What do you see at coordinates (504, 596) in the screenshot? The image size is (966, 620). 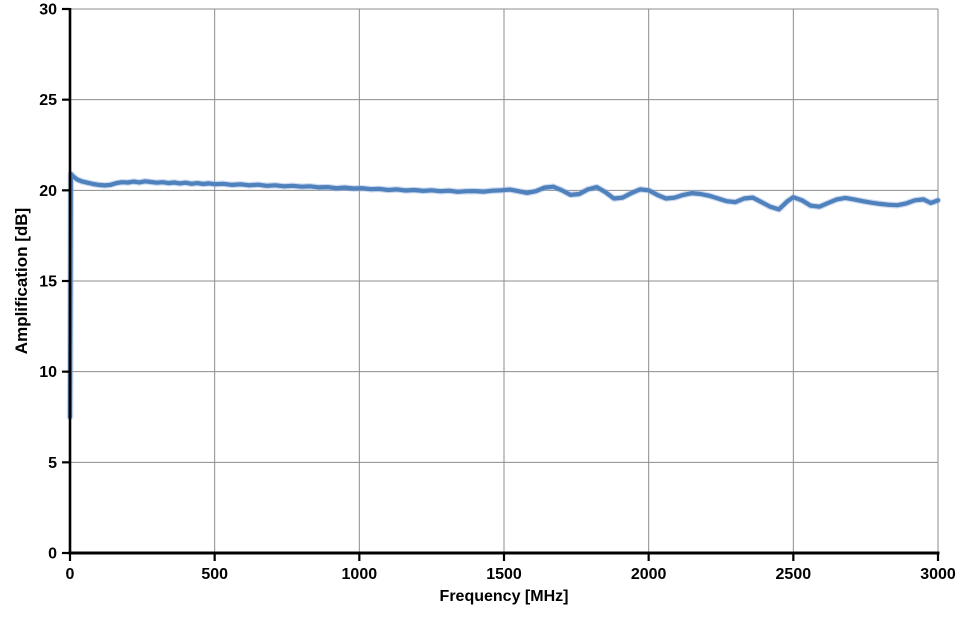 I see `x-axis-title: Frequency [MHz]` at bounding box center [504, 596].